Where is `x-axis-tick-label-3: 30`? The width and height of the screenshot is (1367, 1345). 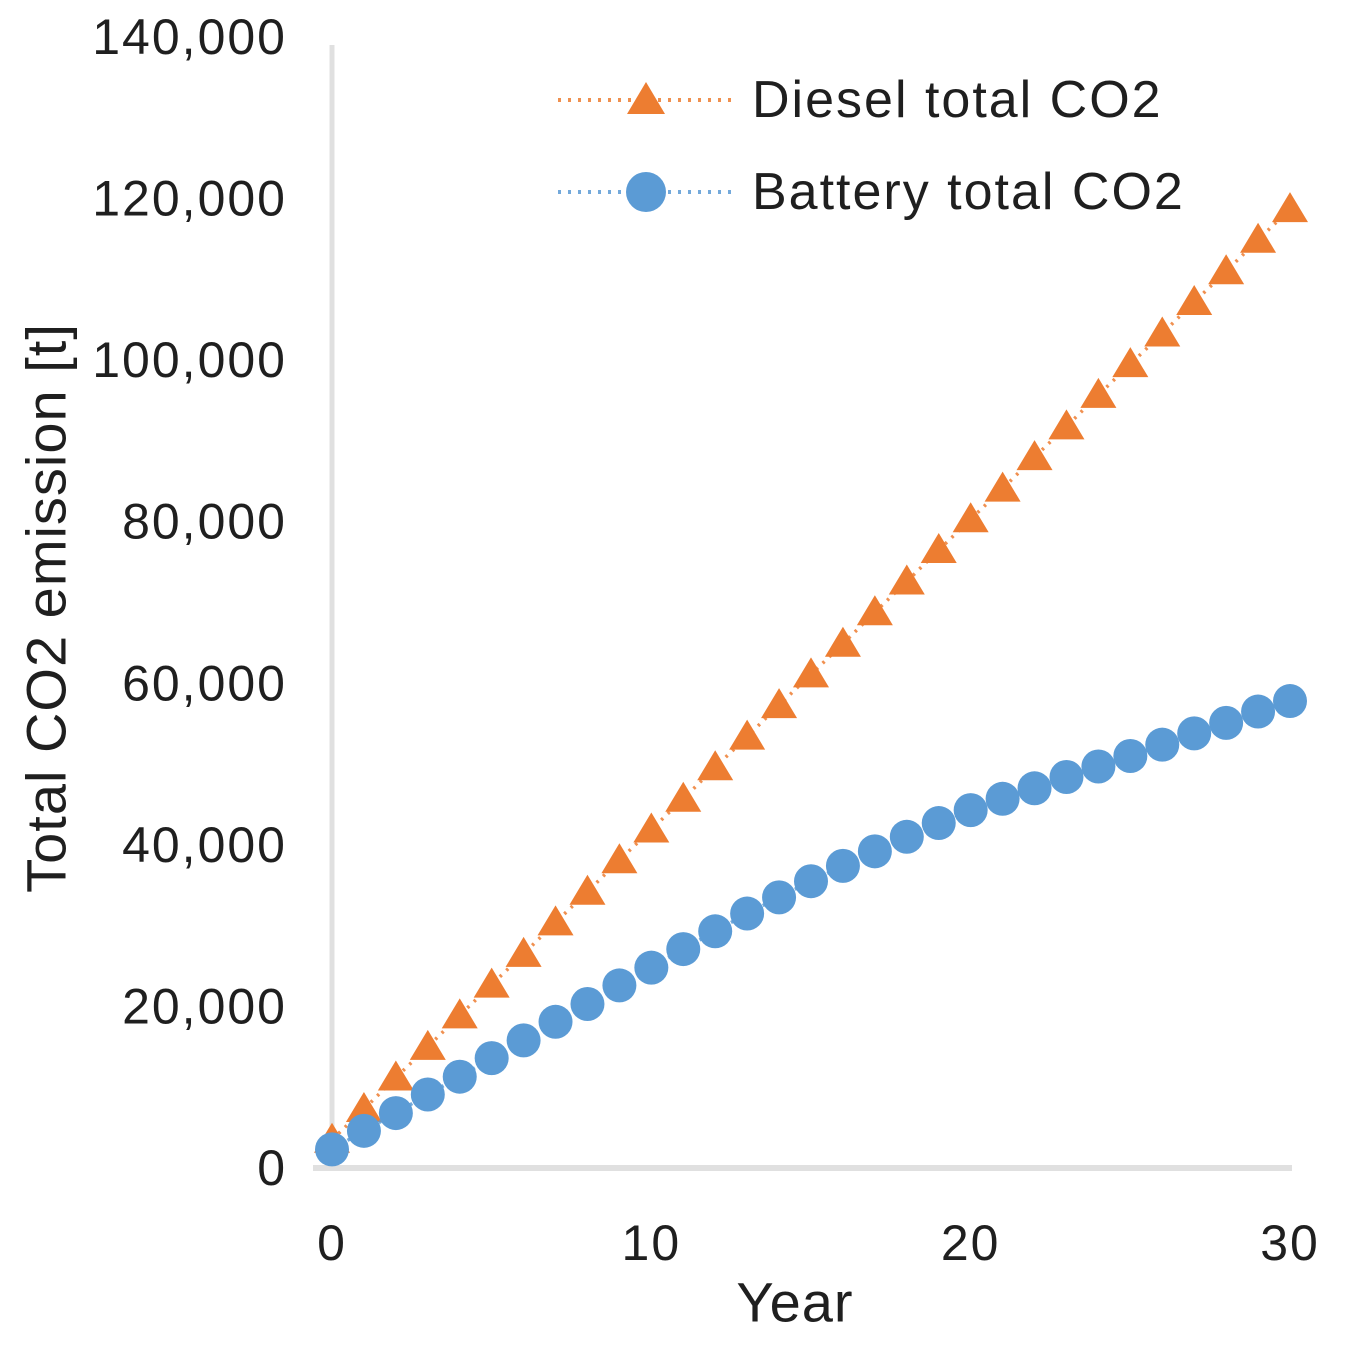 x-axis-tick-label-3: 30 is located at coordinates (1290, 1243).